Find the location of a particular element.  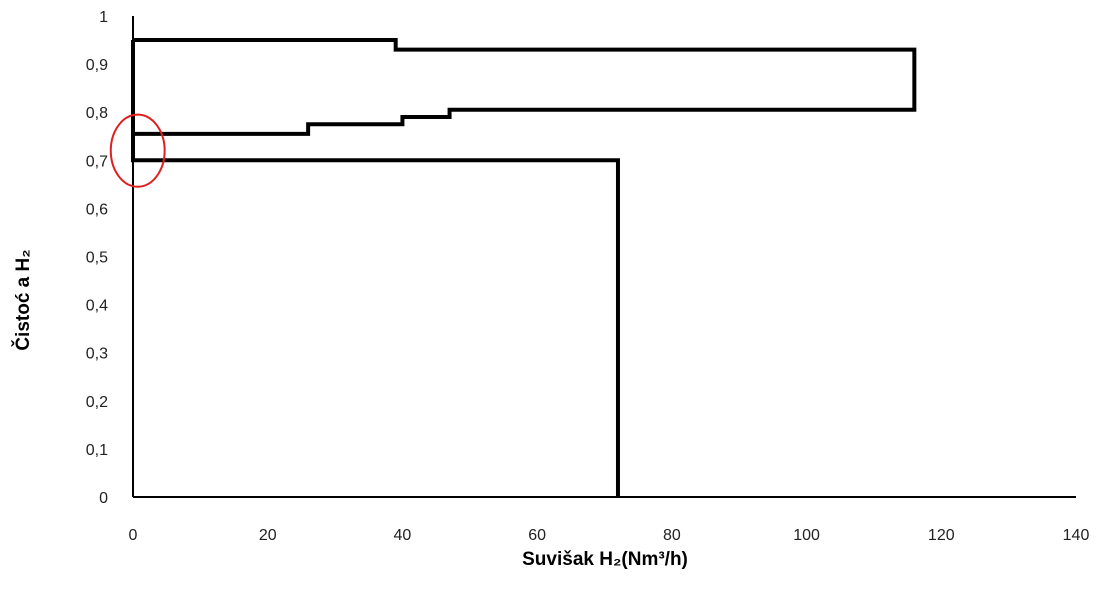

x-tick-label: 80 is located at coordinates (672, 535).